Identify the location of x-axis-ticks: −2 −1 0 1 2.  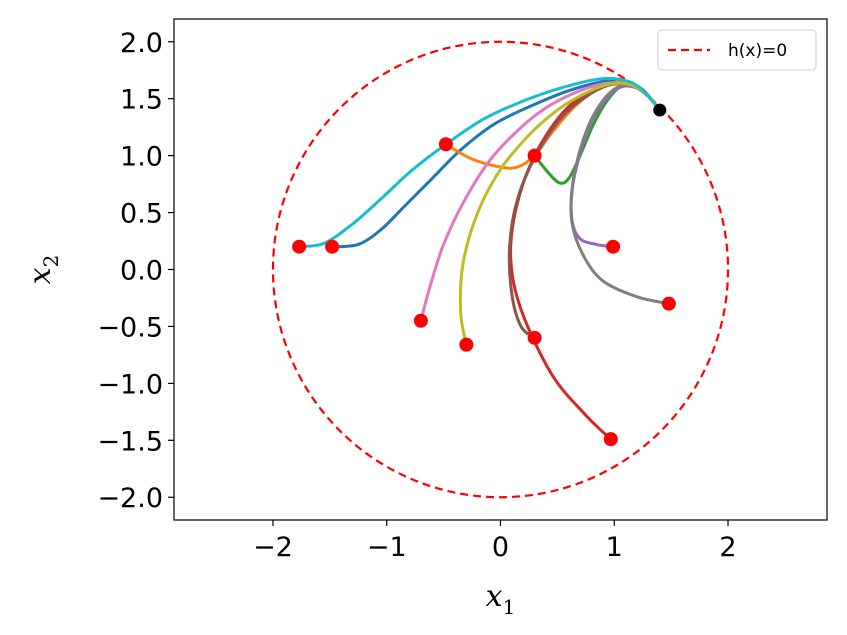
(495, 541).